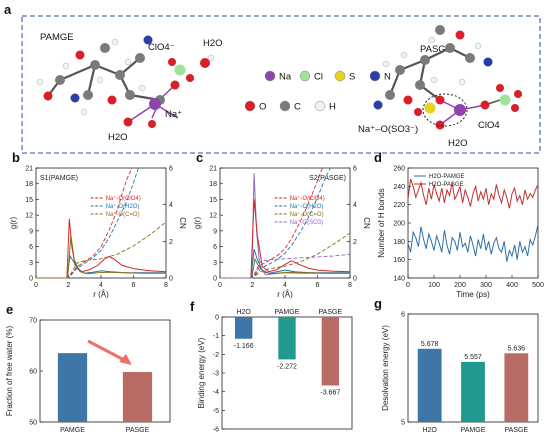 This screenshot has width=547, height=437. Describe the element at coordinates (399, 242) in the screenshot. I see `y-tick-label: 180` at that location.